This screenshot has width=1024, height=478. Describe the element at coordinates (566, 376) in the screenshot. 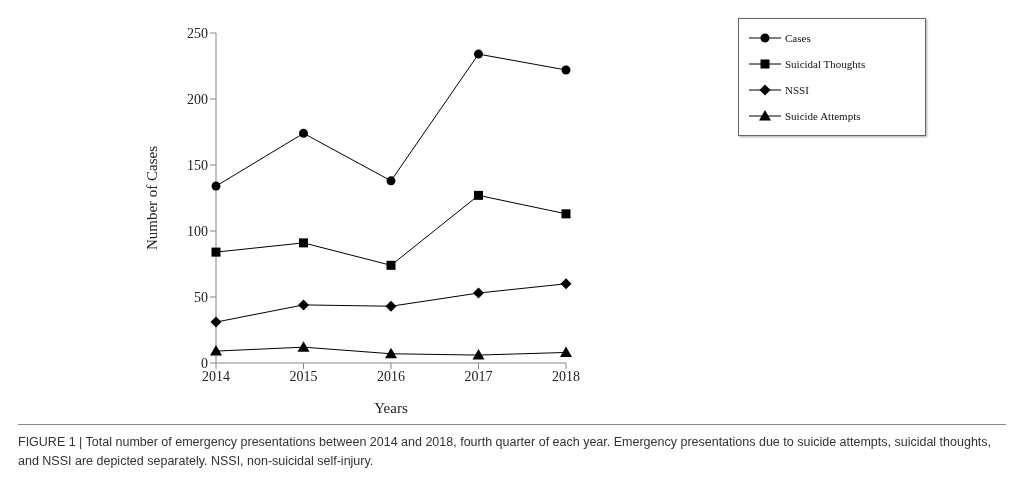

I see `x-tick-label: 2018` at that location.